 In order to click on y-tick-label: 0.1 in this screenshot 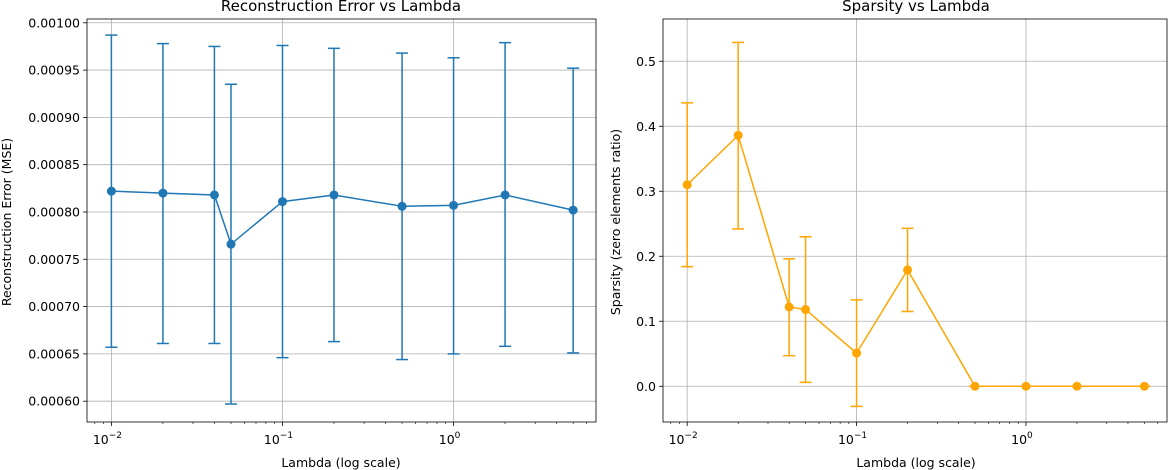, I will do `click(646, 321)`.